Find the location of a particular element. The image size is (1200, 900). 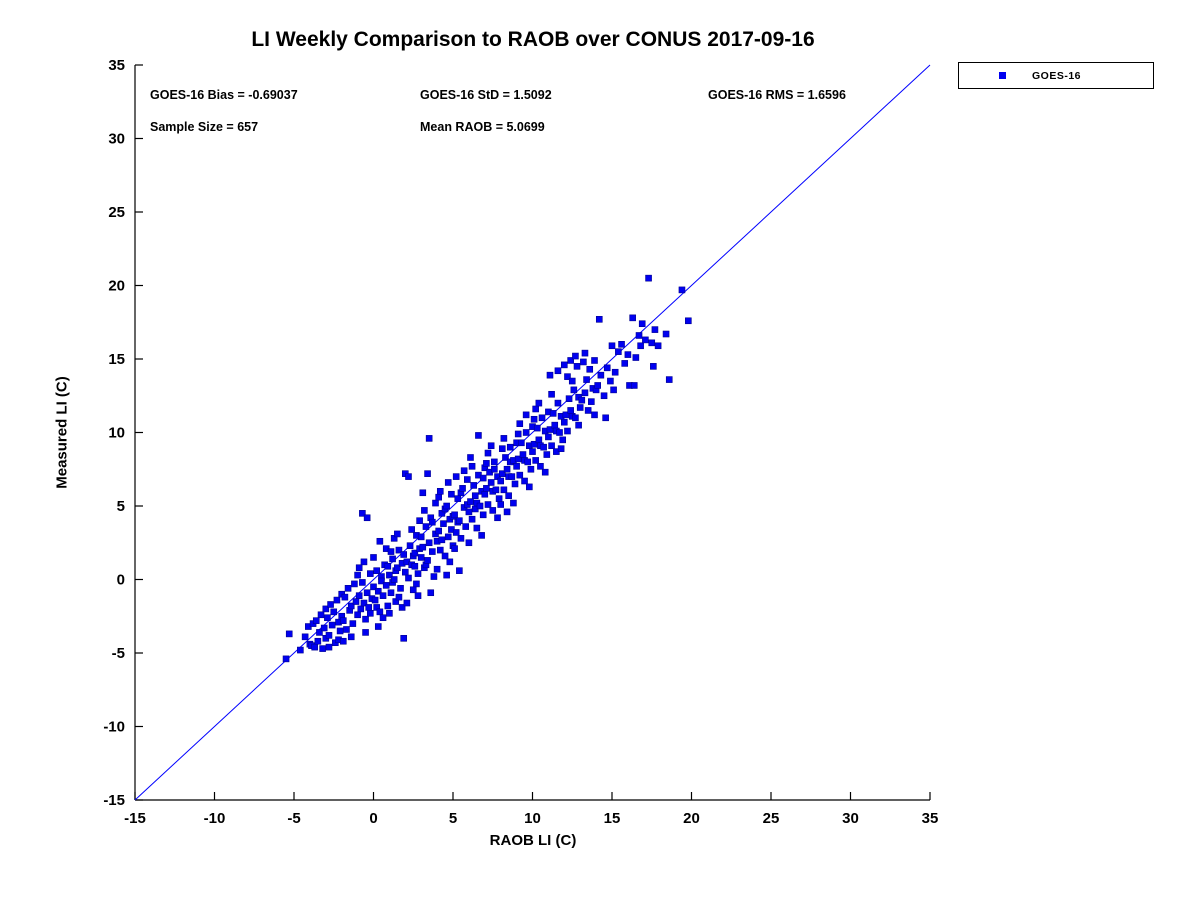

x-tick-label: 20 is located at coordinates (691, 818).